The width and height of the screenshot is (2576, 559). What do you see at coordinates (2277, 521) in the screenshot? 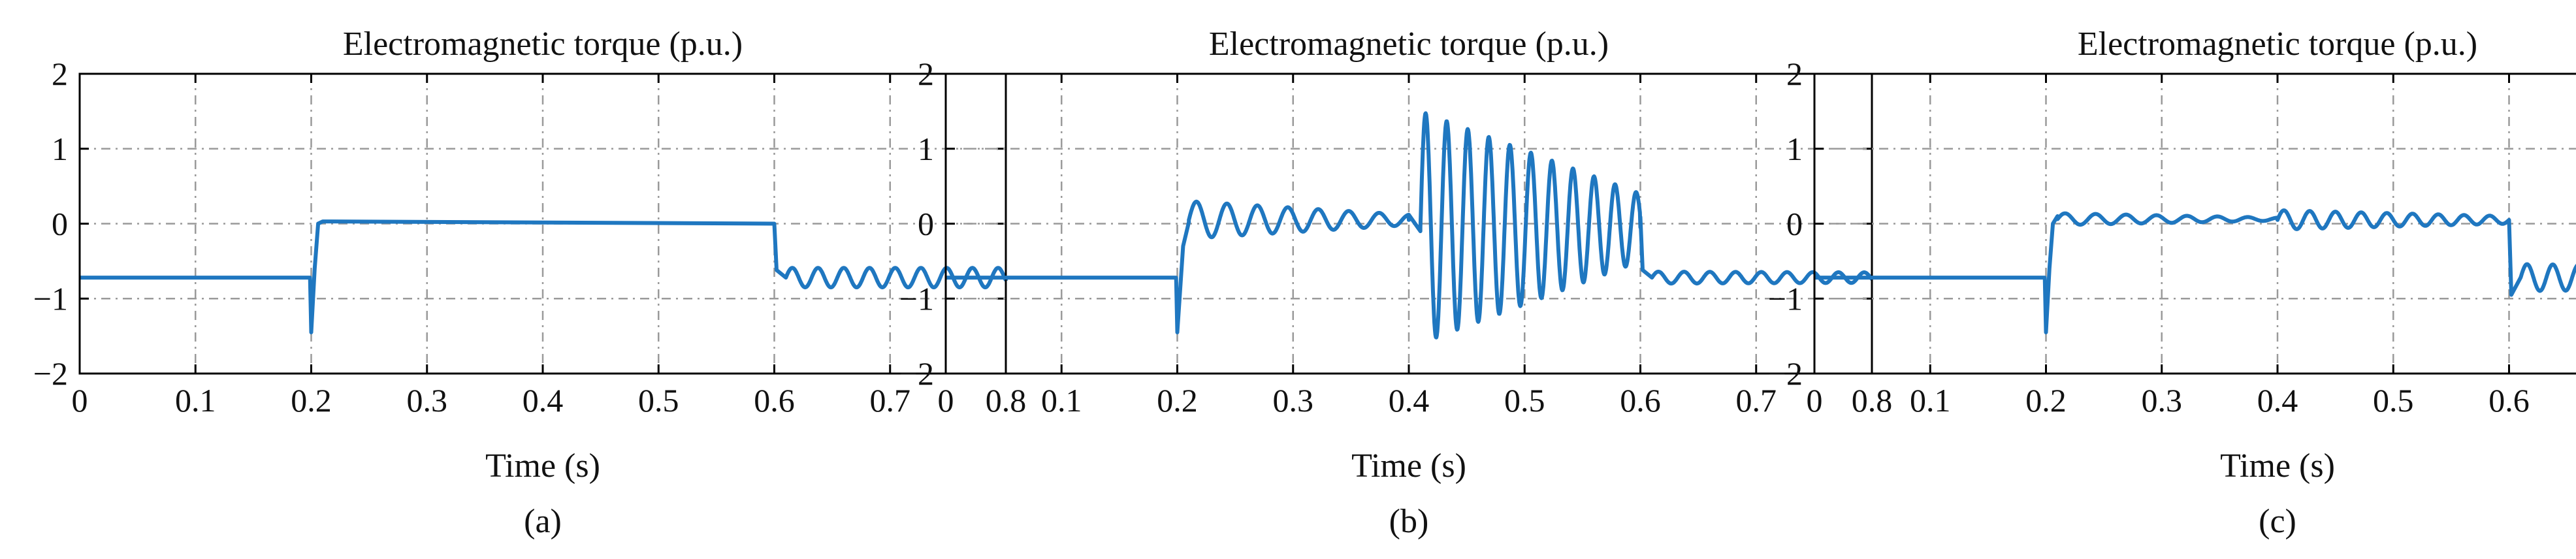
I see `panel-caption: (c)` at bounding box center [2277, 521].